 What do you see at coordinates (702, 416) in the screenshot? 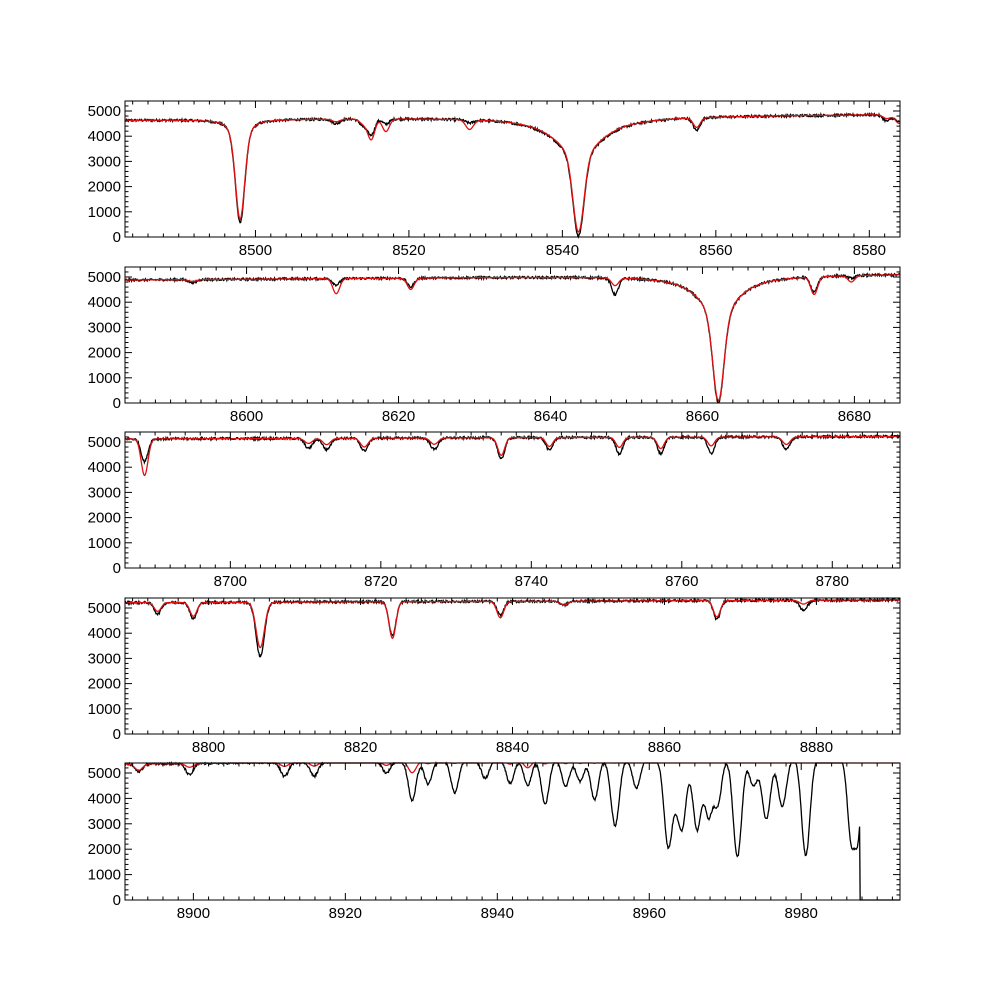
I see `x-tick-label: 8660` at bounding box center [702, 416].